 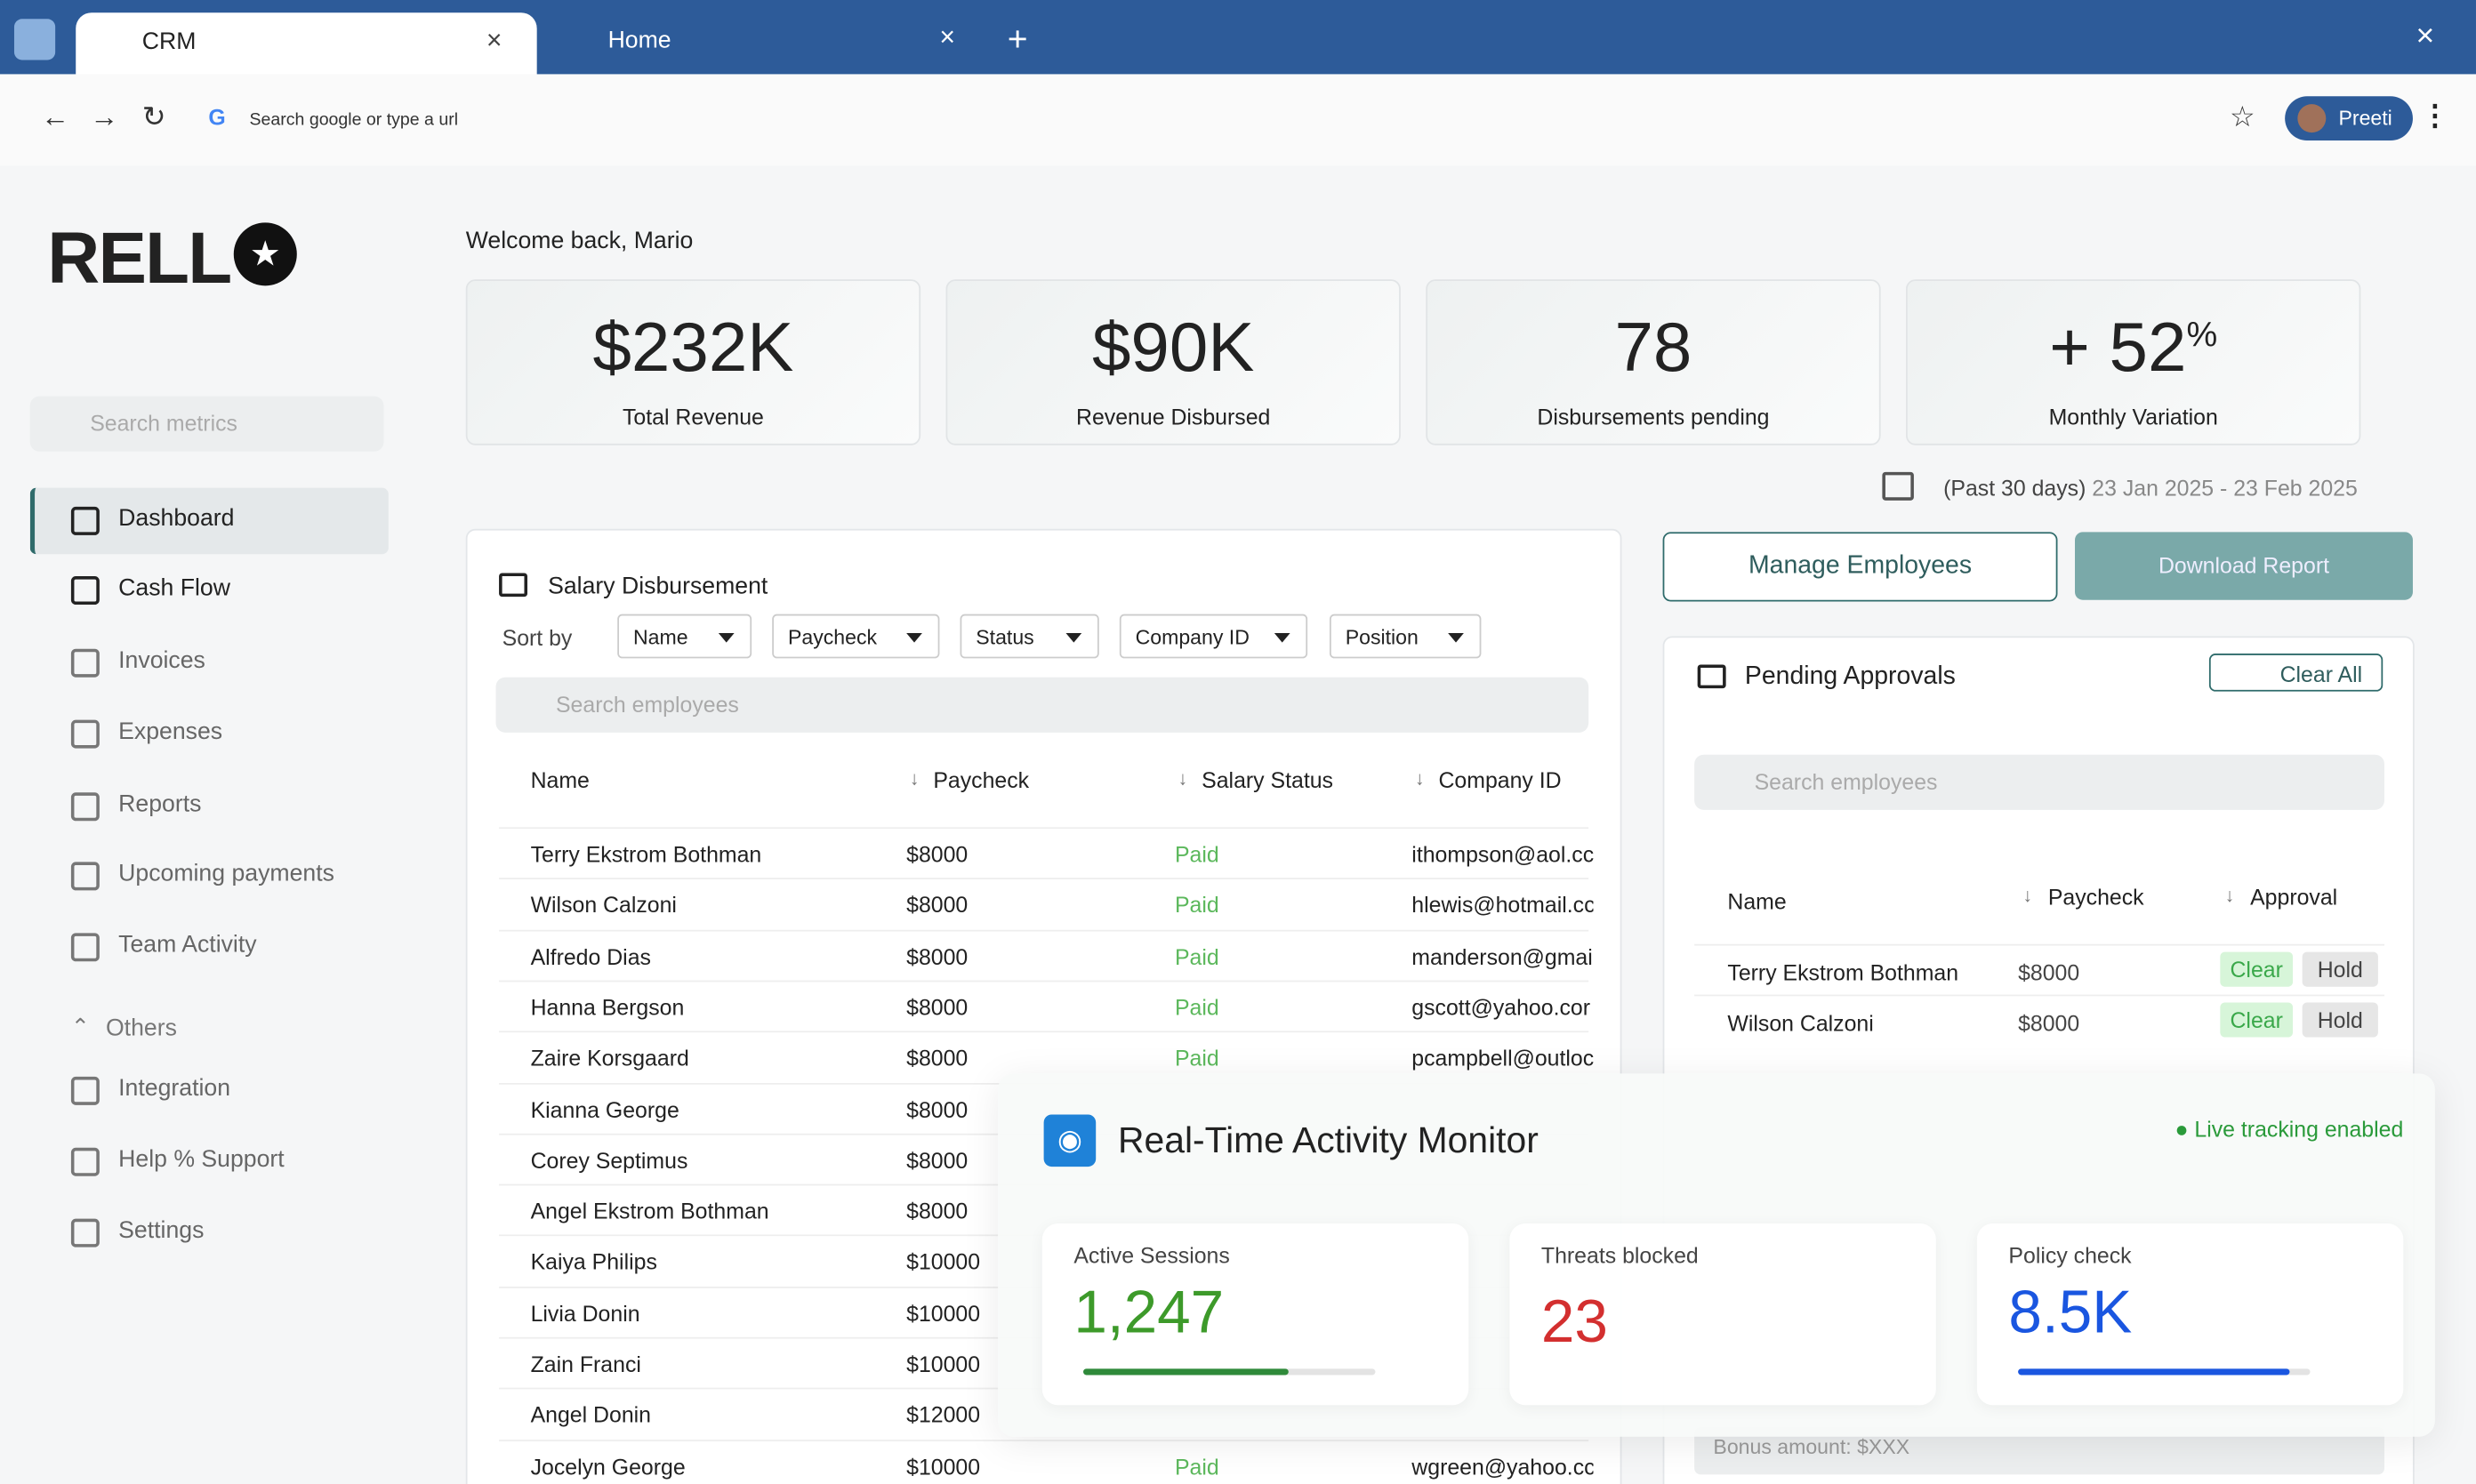 I want to click on column-header: Salary Status, so click(x=1267, y=779).